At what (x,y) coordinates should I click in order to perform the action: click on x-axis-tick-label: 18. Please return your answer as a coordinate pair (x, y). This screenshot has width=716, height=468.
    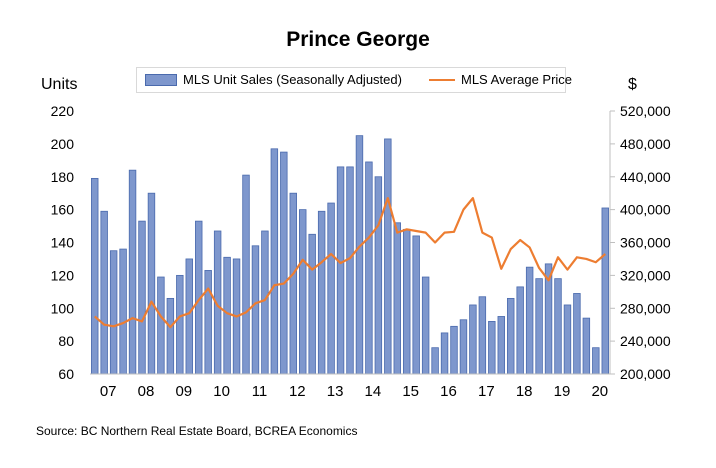
    Looking at the image, I should click on (524, 391).